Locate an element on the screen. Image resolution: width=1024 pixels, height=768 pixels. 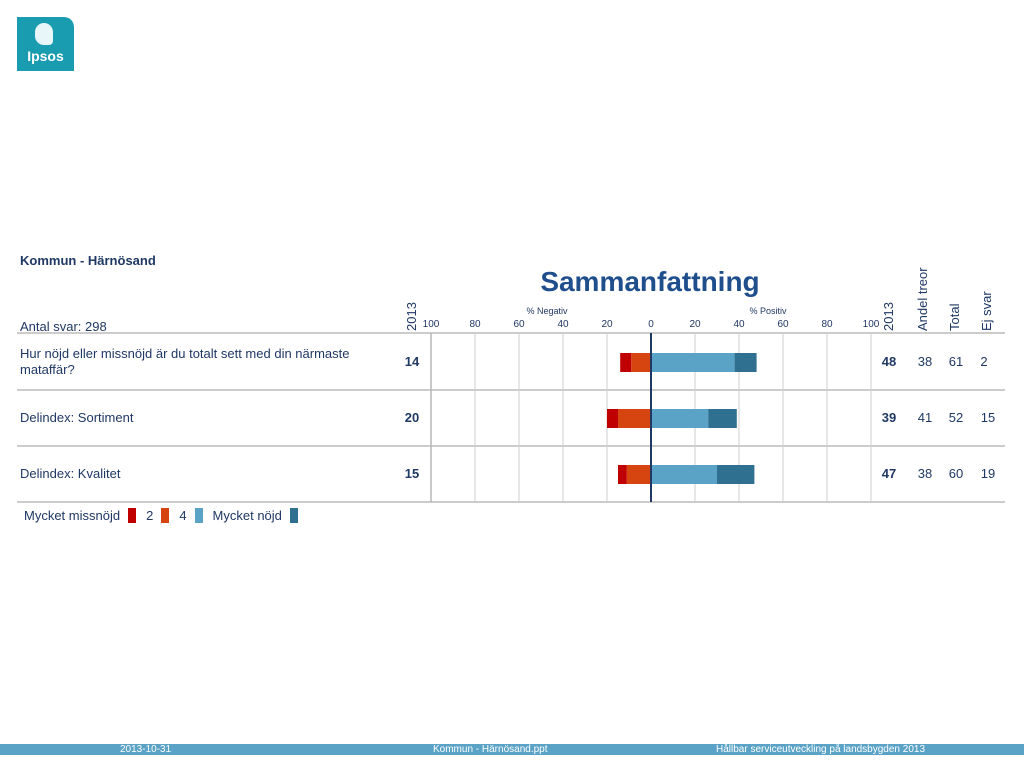
bar-neg-row3 is located at coordinates (638, 474).